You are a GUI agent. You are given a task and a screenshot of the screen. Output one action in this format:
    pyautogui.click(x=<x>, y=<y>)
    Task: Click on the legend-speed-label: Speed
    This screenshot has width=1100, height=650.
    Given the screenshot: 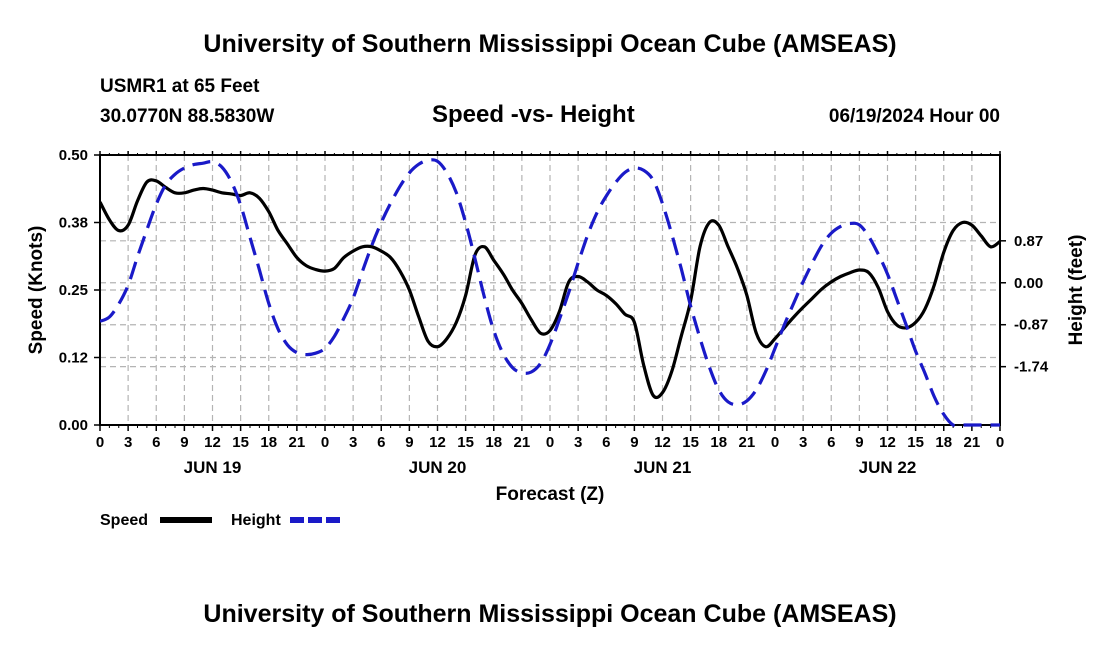 What is the action you would take?
    pyautogui.click(x=124, y=520)
    